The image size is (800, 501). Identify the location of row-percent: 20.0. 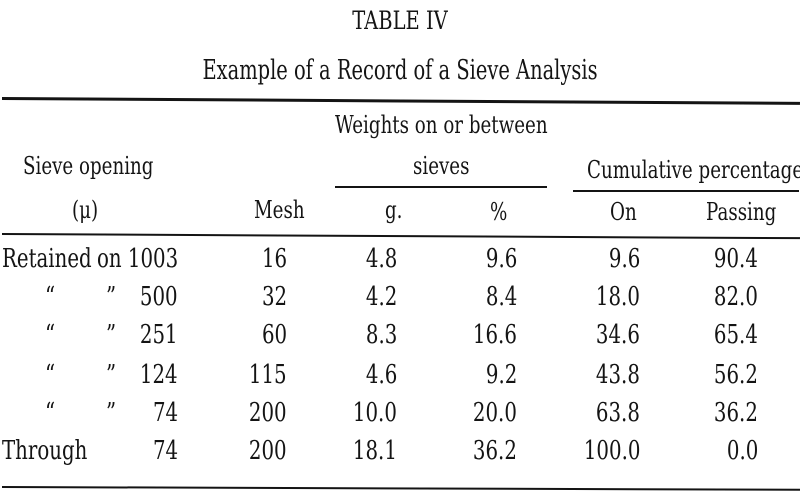
(495, 413).